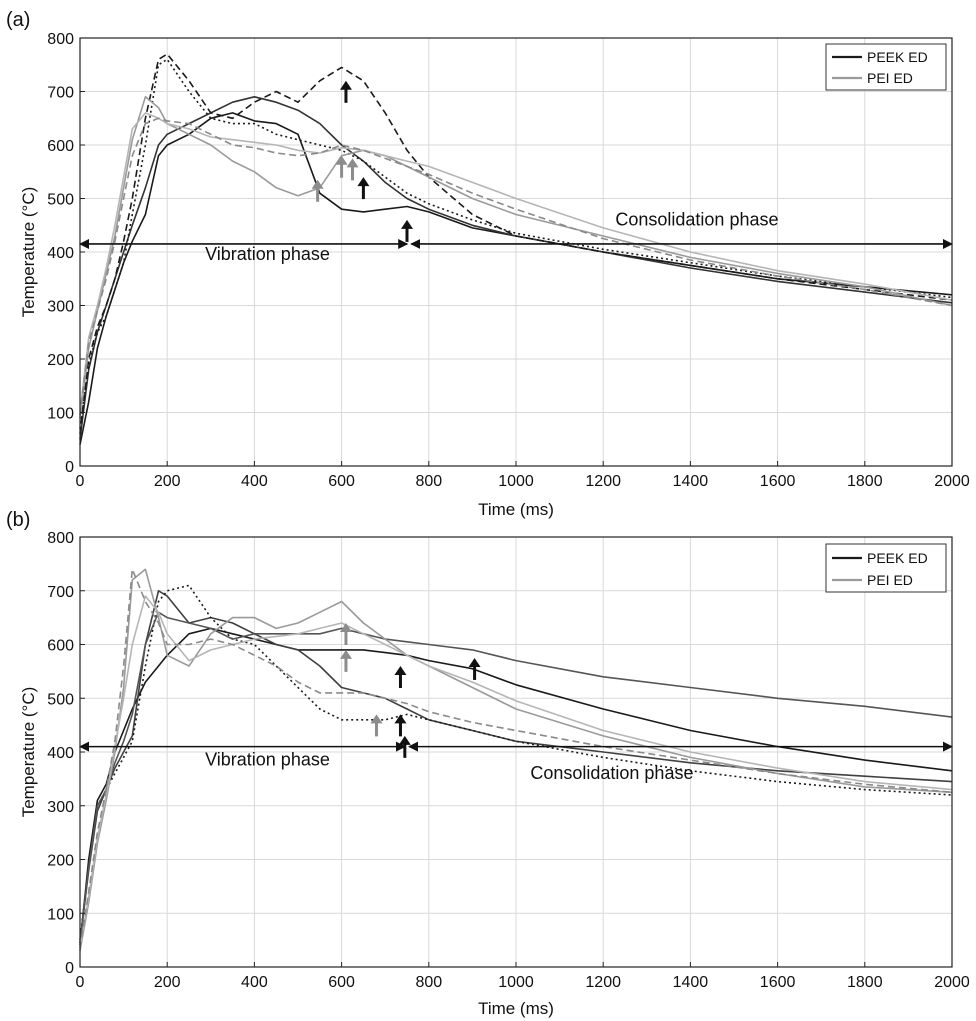  What do you see at coordinates (341, 982) in the screenshot?
I see `x-tick-label-b: 600` at bounding box center [341, 982].